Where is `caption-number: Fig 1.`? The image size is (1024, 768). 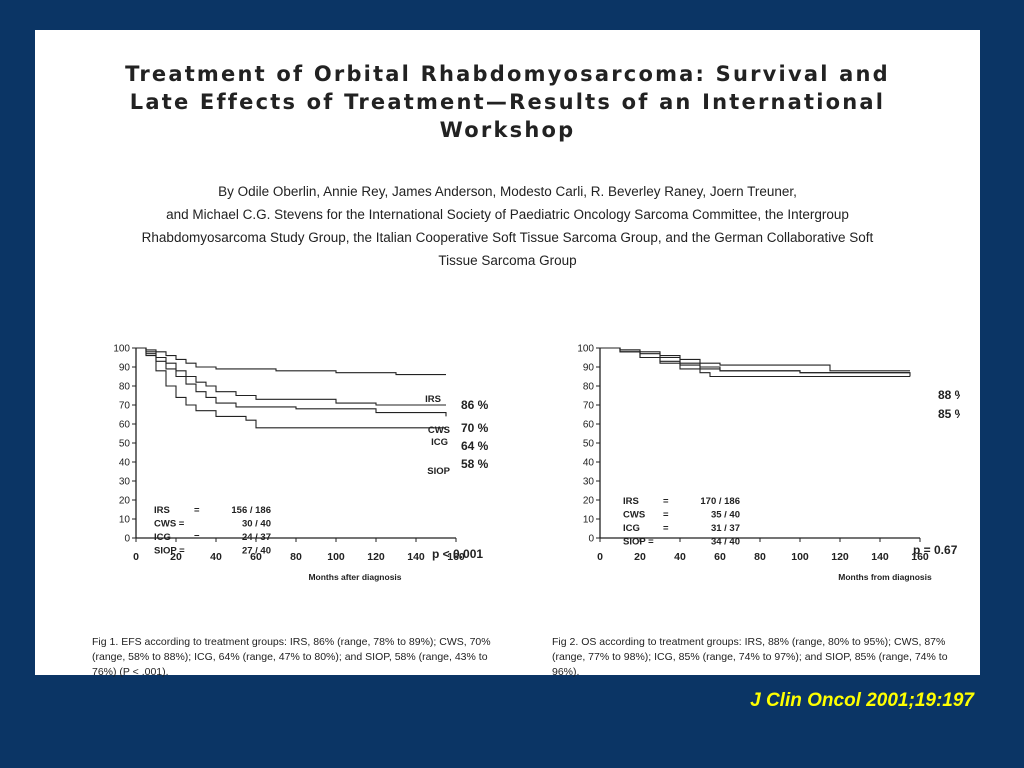
caption-number: Fig 1. is located at coordinates (105, 642).